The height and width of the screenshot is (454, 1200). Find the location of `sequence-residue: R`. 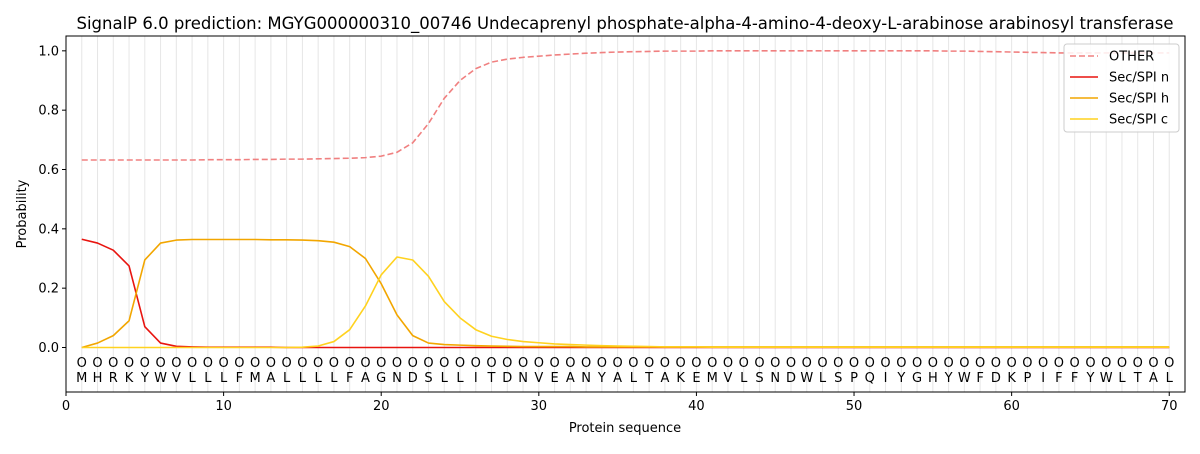

sequence-residue: R is located at coordinates (113, 378).